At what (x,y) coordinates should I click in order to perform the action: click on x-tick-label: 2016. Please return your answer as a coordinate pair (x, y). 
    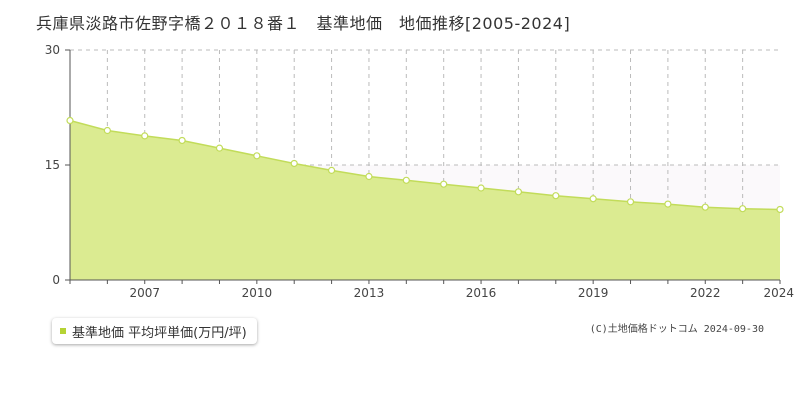
    Looking at the image, I should click on (481, 293).